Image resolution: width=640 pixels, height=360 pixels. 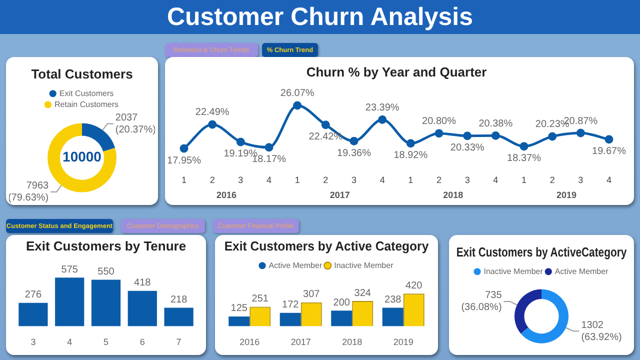 What do you see at coordinates (239, 308) in the screenshot?
I see `data-label: 125` at bounding box center [239, 308].